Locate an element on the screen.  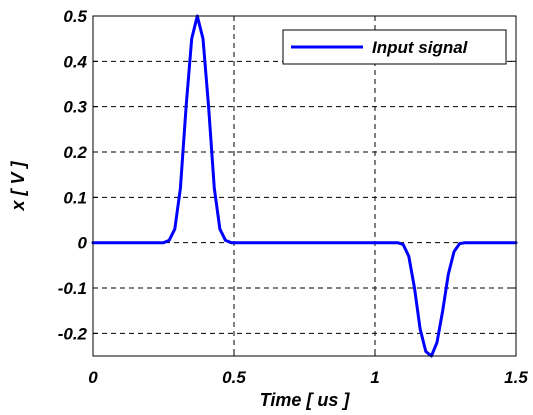
x-tick-label: 0.5 is located at coordinates (234, 377).